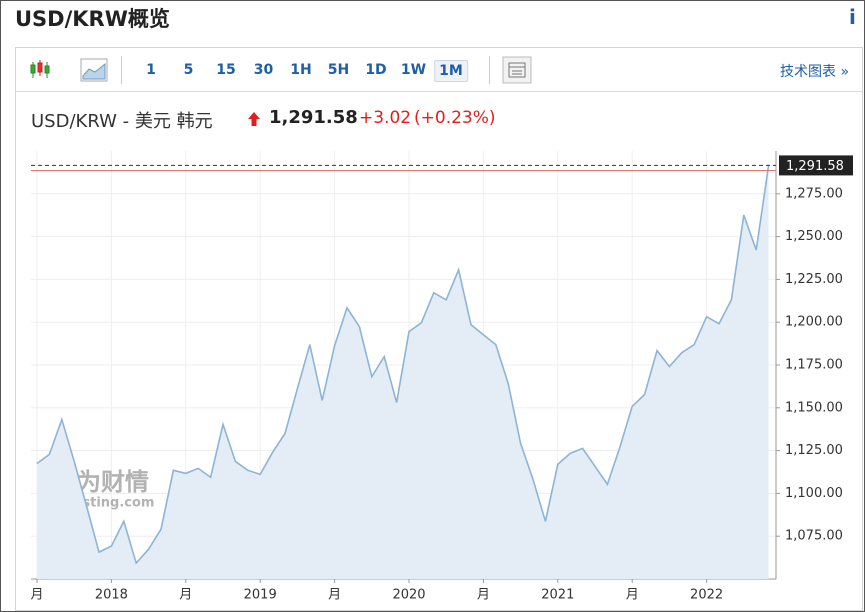 The image size is (865, 612). Describe the element at coordinates (408, 595) in the screenshot. I see `x-tick-label: 2020` at that location.